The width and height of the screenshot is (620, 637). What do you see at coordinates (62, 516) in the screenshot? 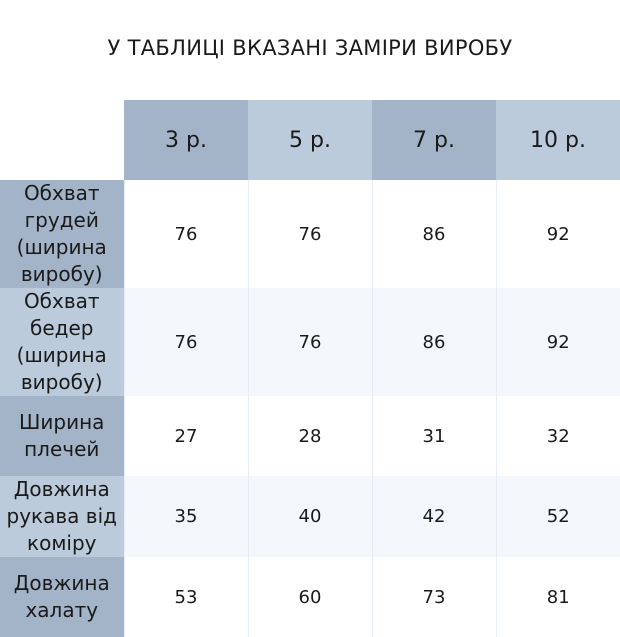
I see `row-label: Довжина рукава від коміру` at bounding box center [62, 516].